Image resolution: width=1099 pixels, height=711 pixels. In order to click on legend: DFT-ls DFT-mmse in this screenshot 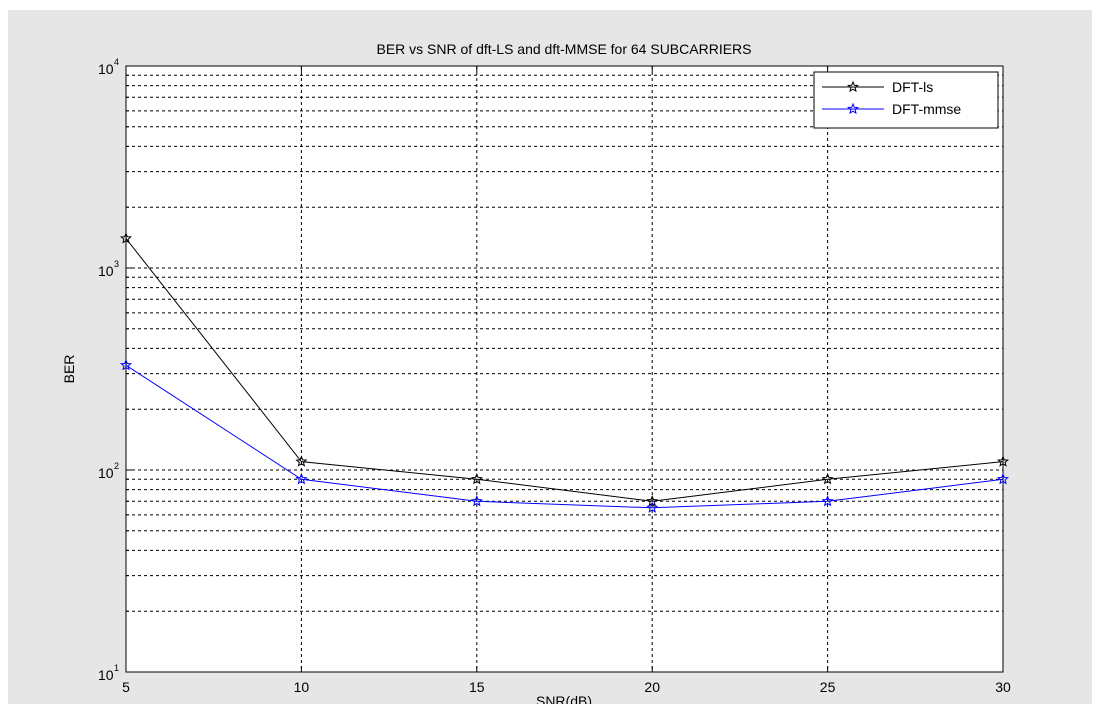, I will do `click(906, 100)`.